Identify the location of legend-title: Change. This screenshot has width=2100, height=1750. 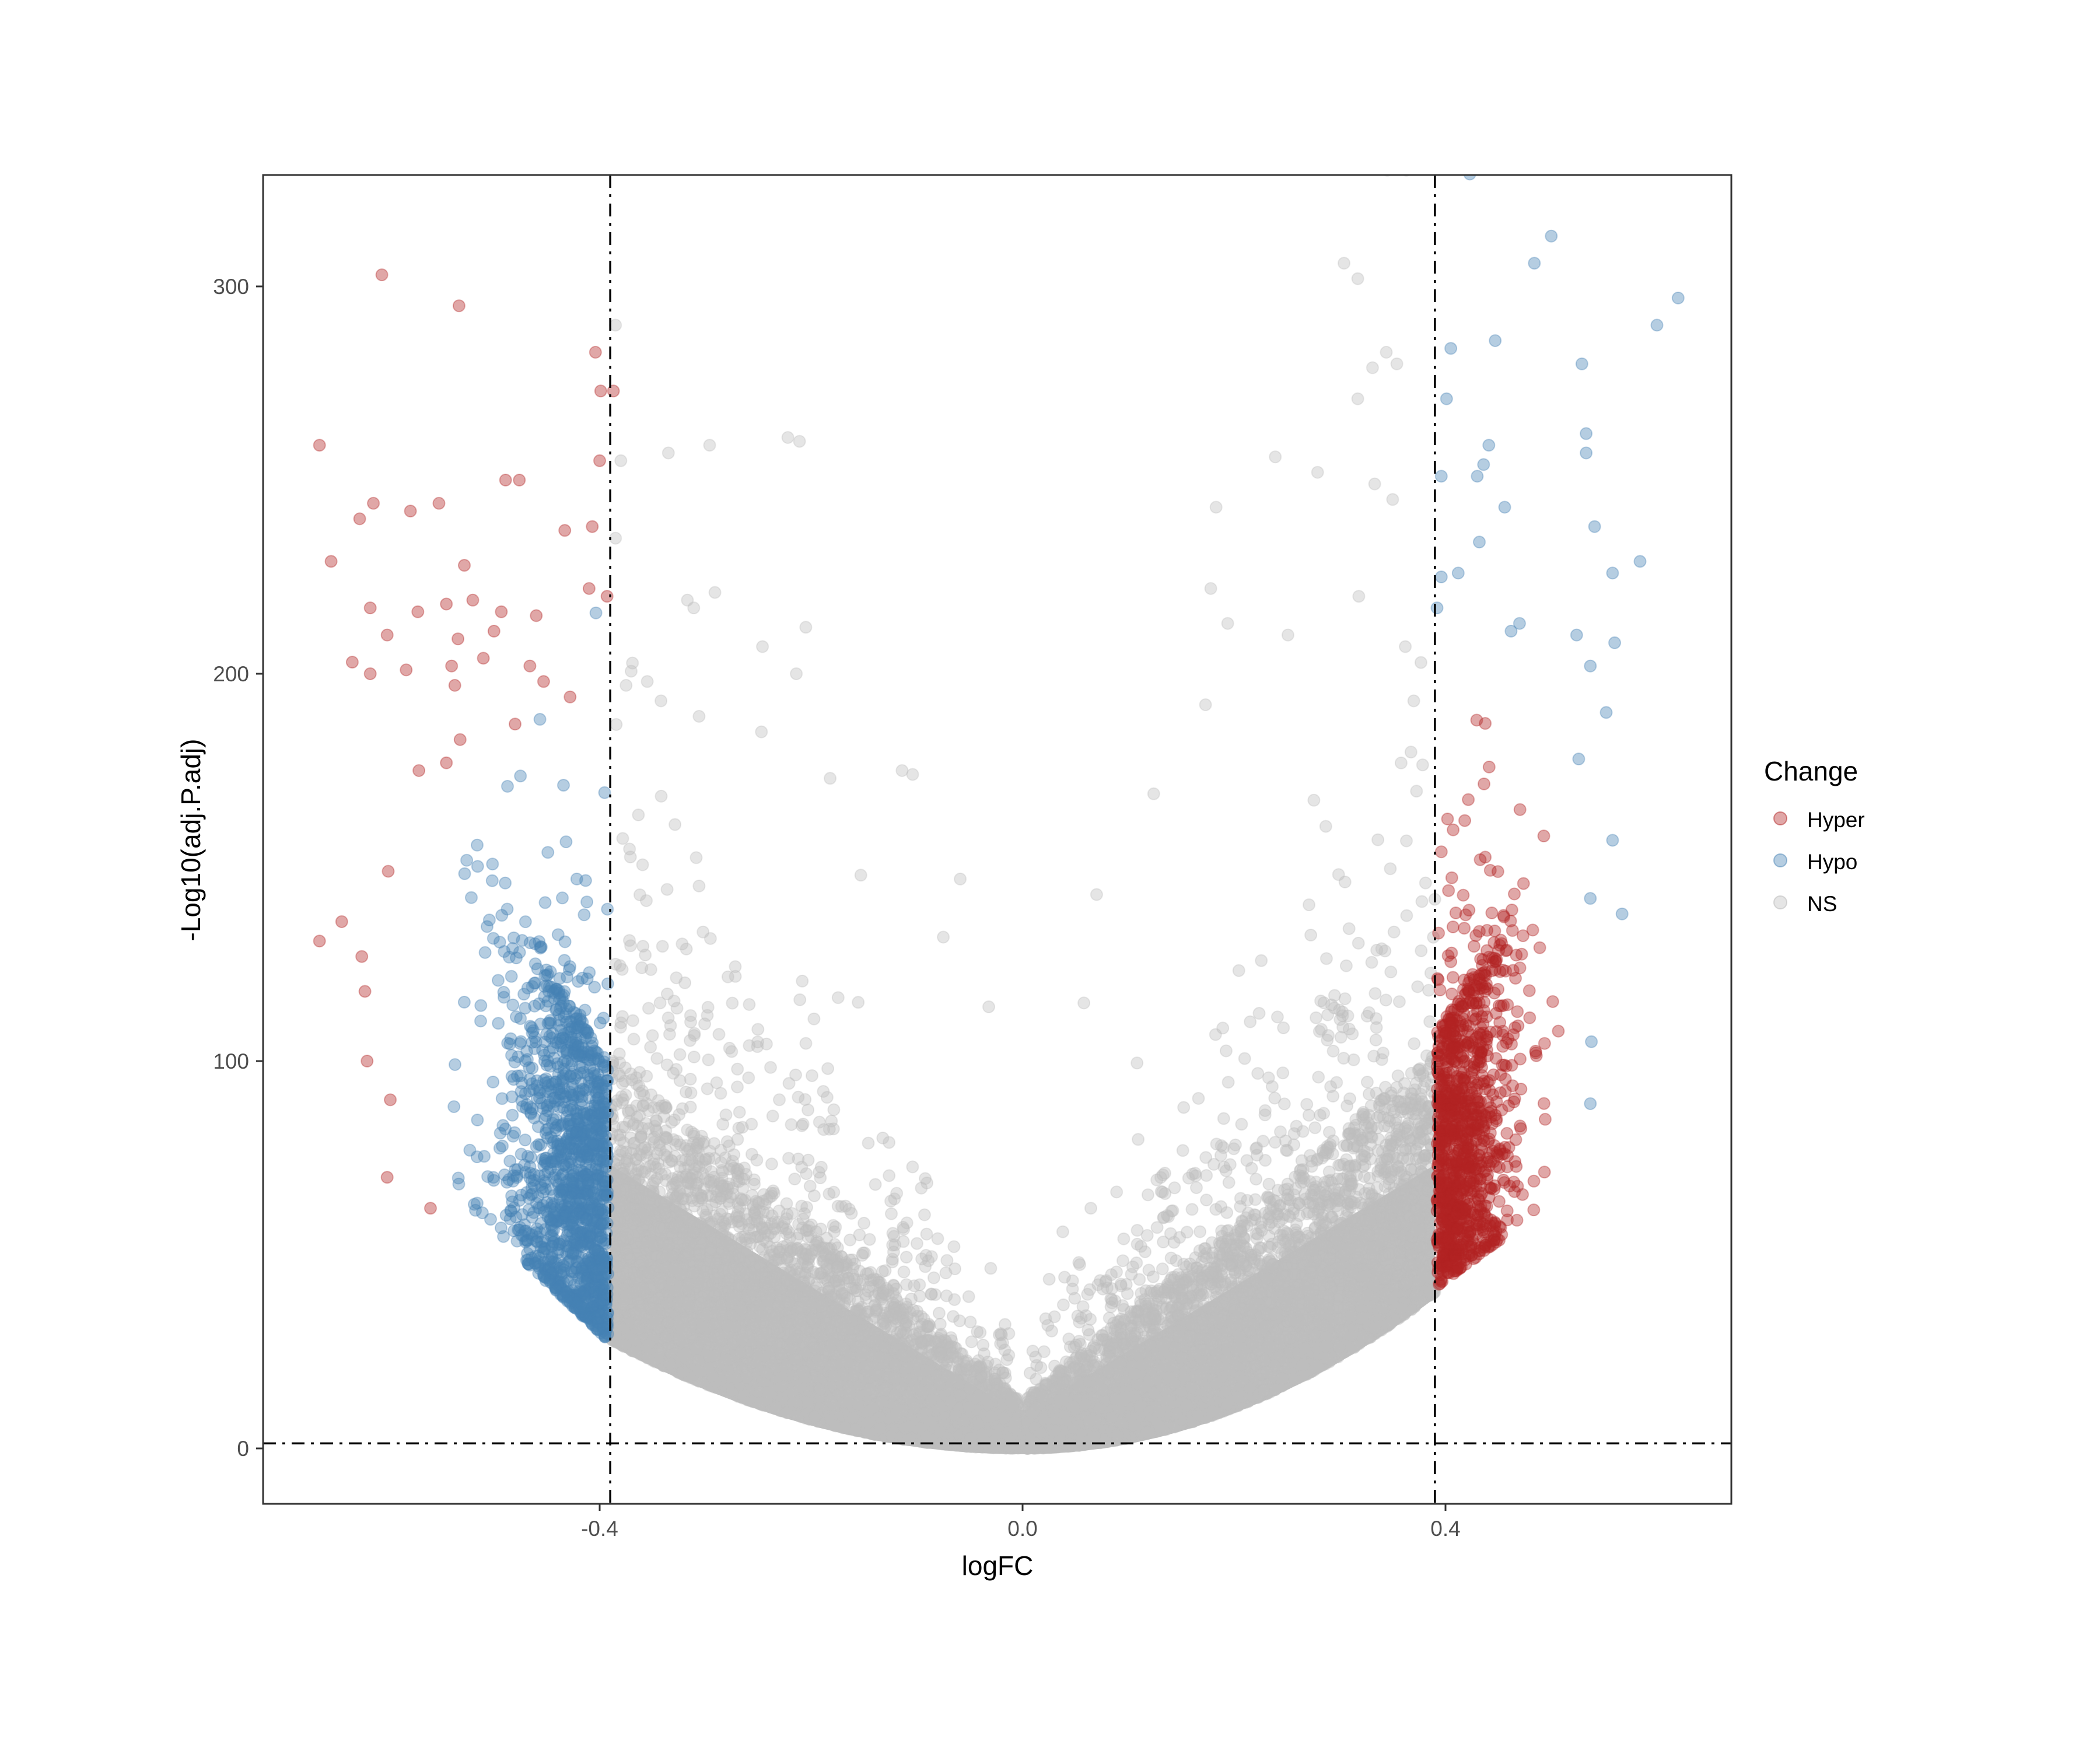
(1811, 771).